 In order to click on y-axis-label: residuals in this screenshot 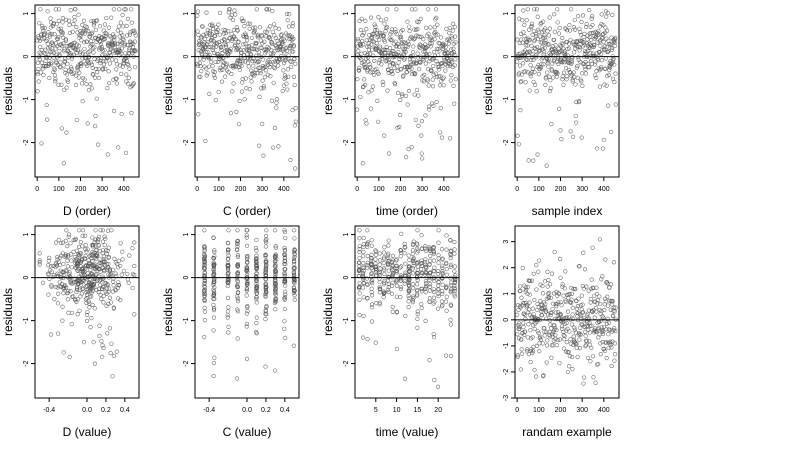, I will do `click(488, 91)`.